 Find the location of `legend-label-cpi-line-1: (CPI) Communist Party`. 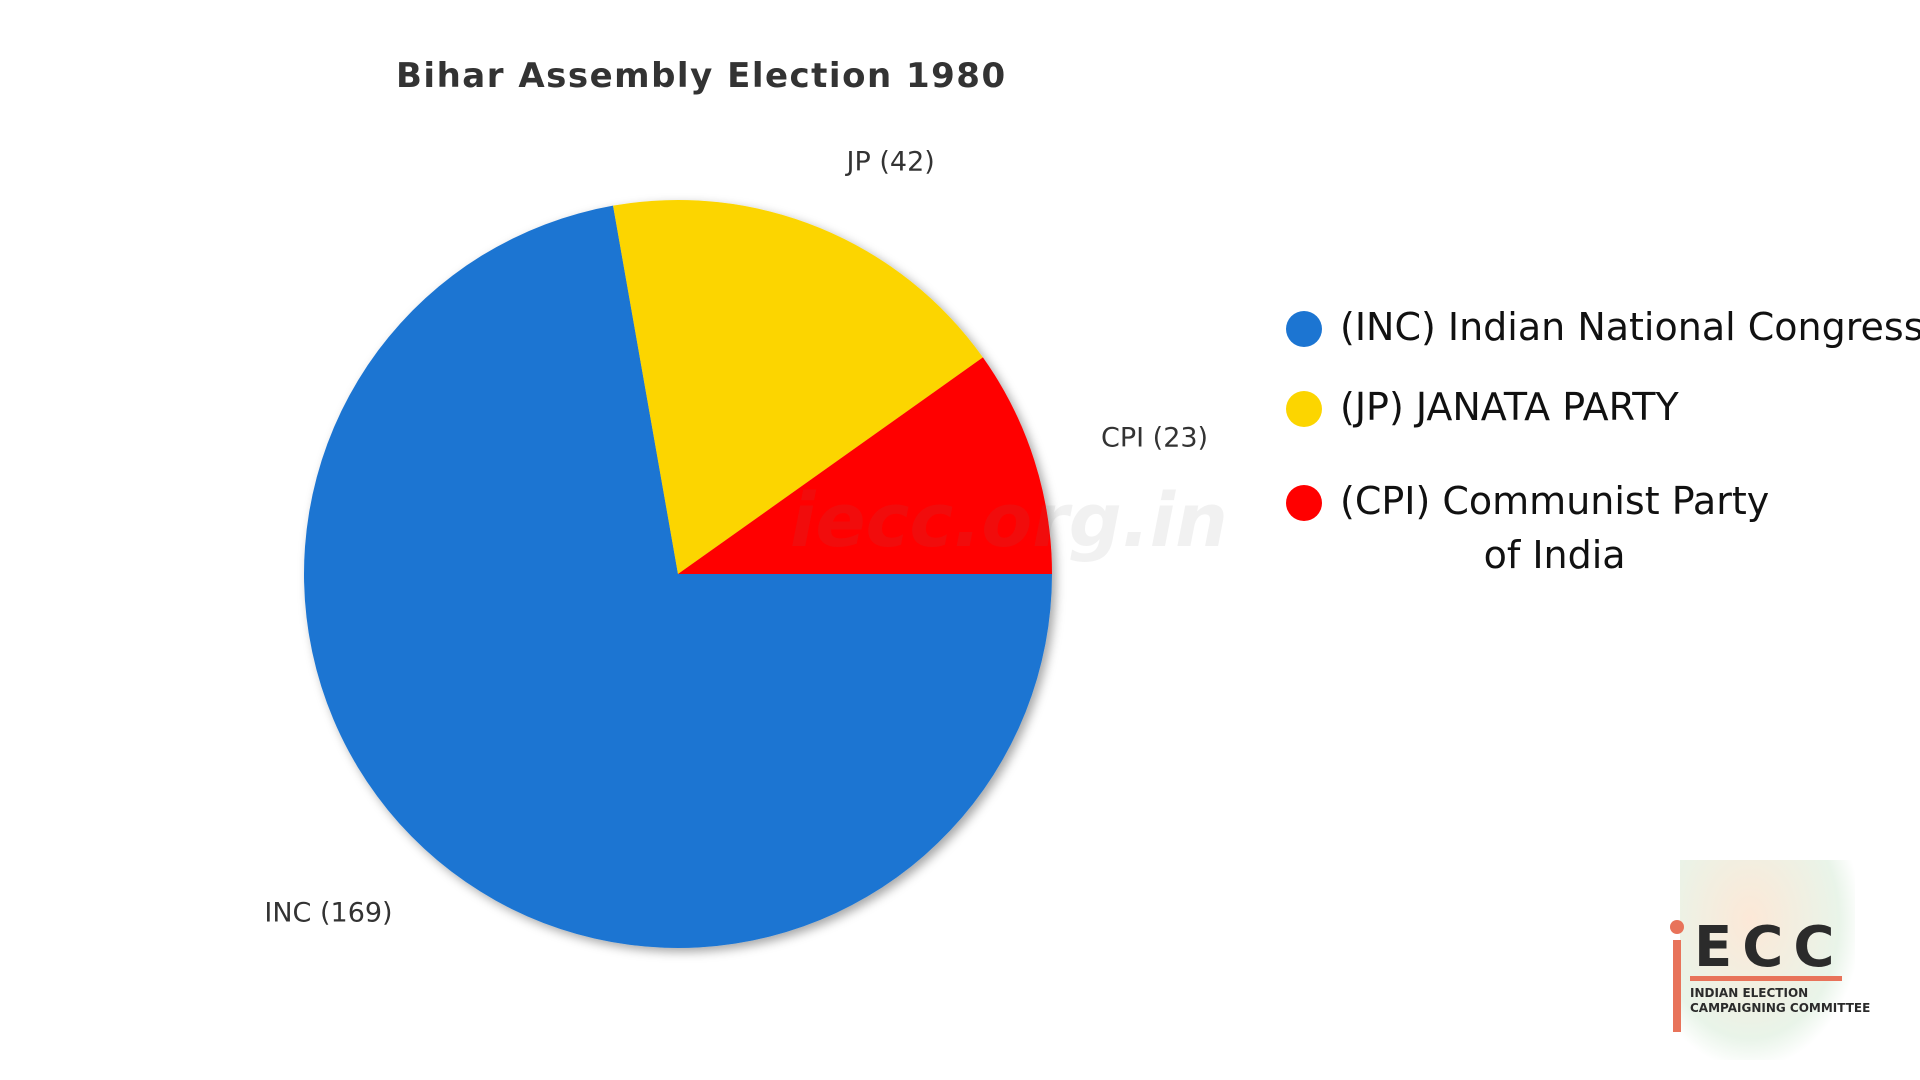

legend-label-cpi-line-1: (CPI) Communist Party is located at coordinates (1555, 501).